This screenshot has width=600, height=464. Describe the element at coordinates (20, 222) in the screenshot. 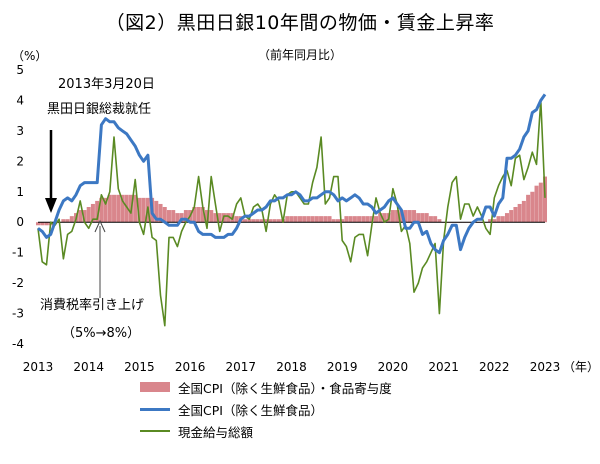

I see `y-tick-label: 0` at that location.